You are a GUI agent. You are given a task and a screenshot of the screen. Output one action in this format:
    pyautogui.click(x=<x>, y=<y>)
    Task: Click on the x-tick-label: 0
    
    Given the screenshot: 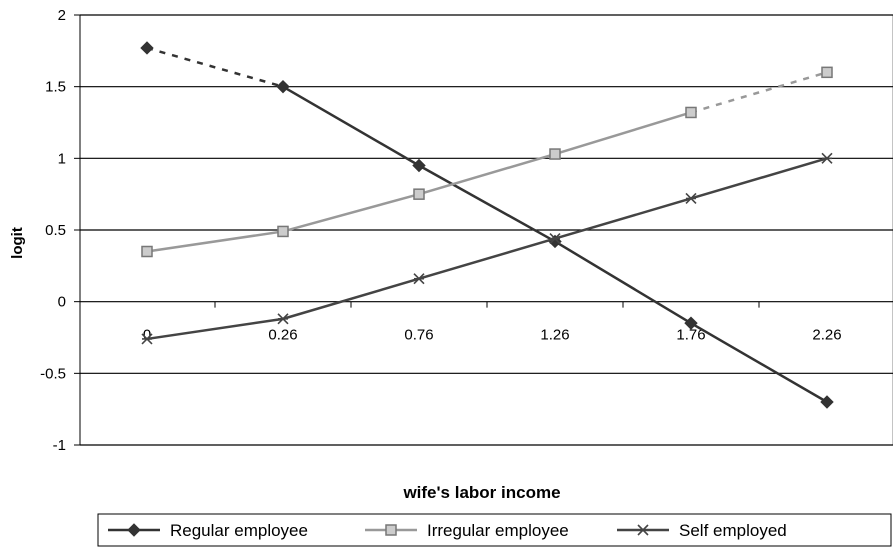 What is the action you would take?
    pyautogui.click(x=147, y=335)
    